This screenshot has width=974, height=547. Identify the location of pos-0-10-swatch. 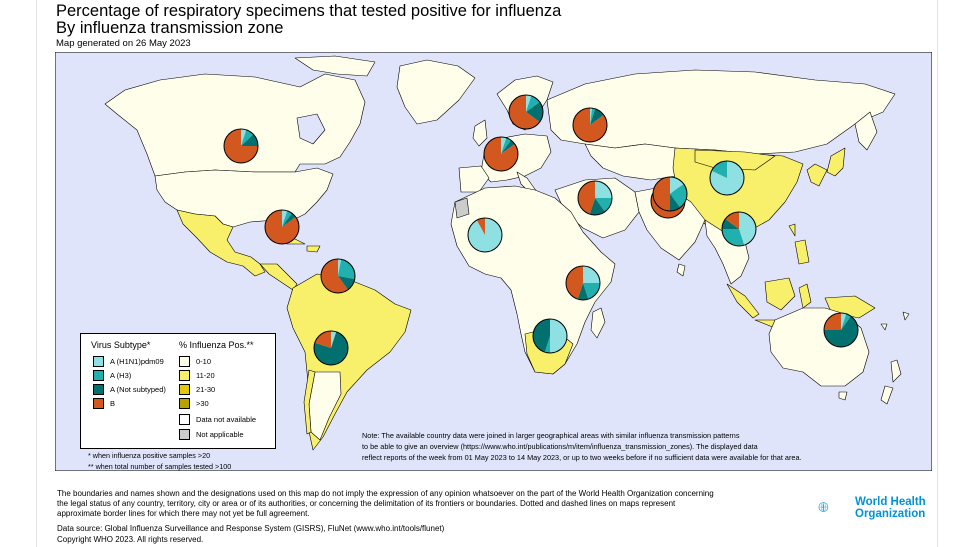
(184, 361).